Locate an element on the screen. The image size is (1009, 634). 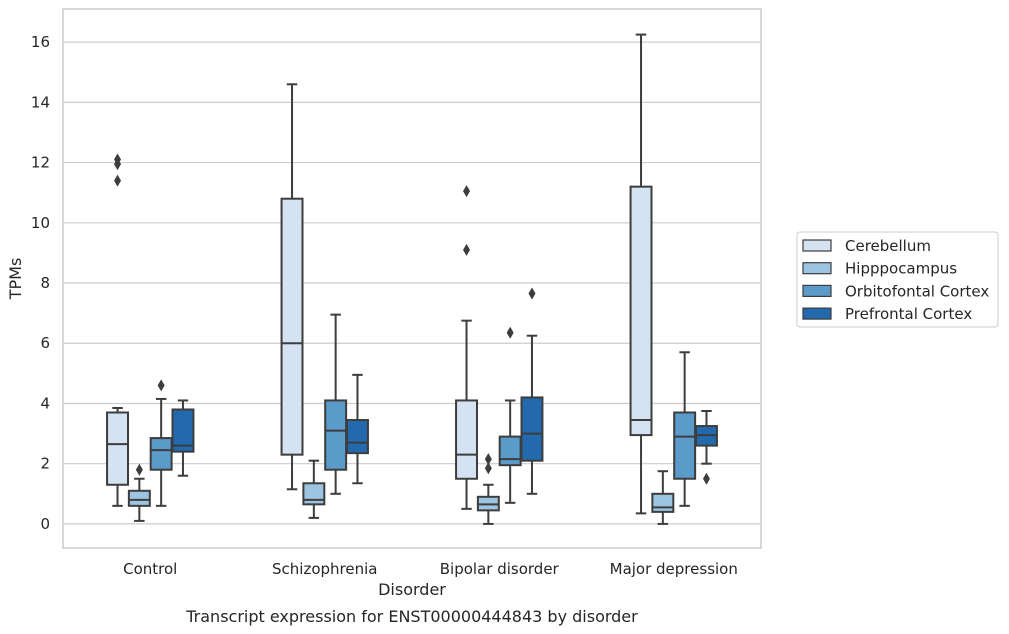
x-tick-label: Schizophrenia is located at coordinates (324, 569).